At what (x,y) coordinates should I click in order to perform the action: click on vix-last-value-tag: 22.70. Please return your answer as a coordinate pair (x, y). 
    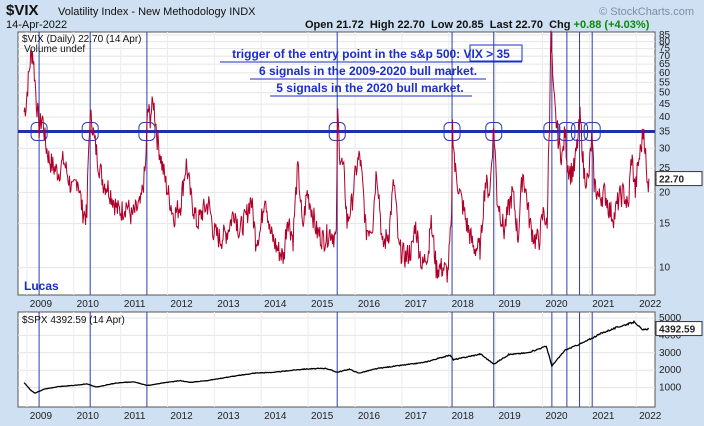
    Looking at the image, I should click on (671, 180).